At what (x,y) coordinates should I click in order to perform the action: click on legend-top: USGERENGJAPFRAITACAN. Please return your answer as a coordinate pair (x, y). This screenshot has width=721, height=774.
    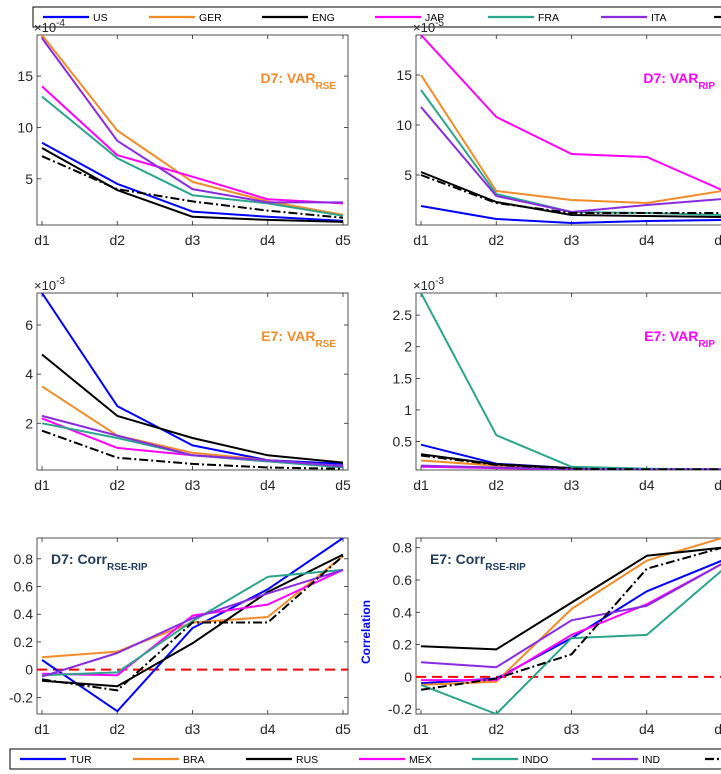
    Looking at the image, I should click on (376, 17).